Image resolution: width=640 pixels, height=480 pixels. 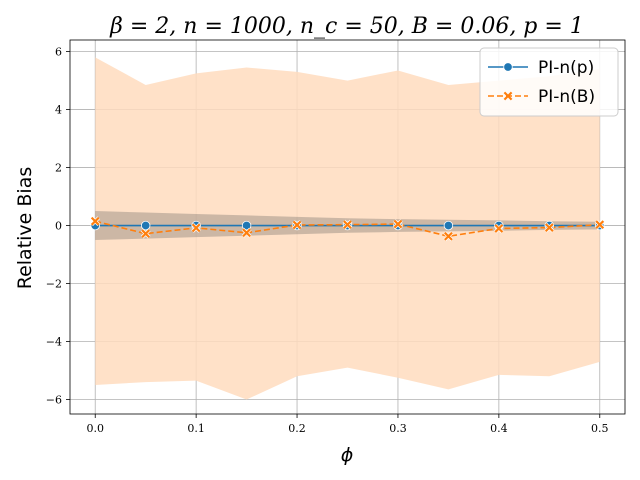 I want to click on legend-label: PI-n(B), so click(x=566, y=97).